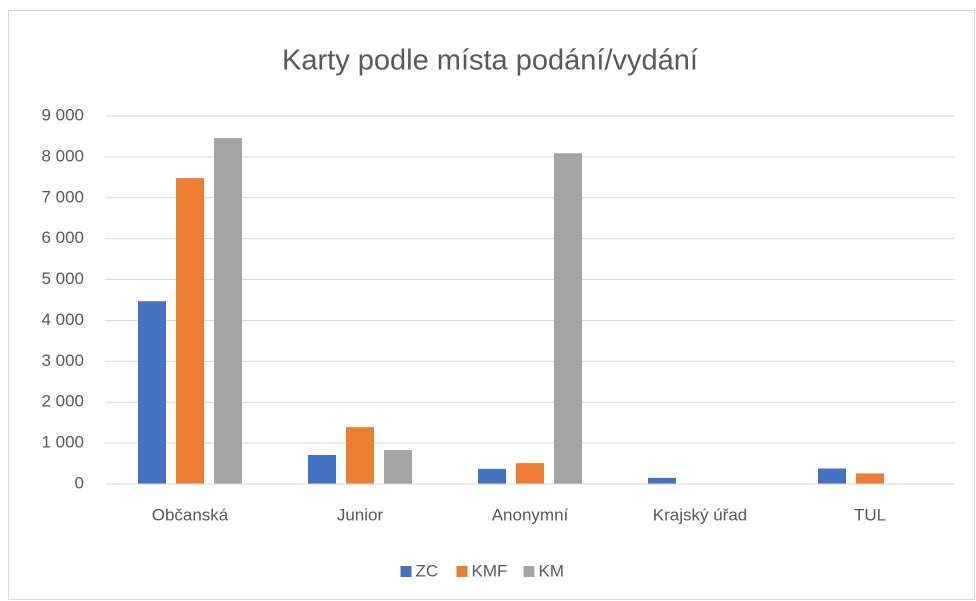  What do you see at coordinates (79, 482) in the screenshot?
I see `y-tick-label: 0` at bounding box center [79, 482].